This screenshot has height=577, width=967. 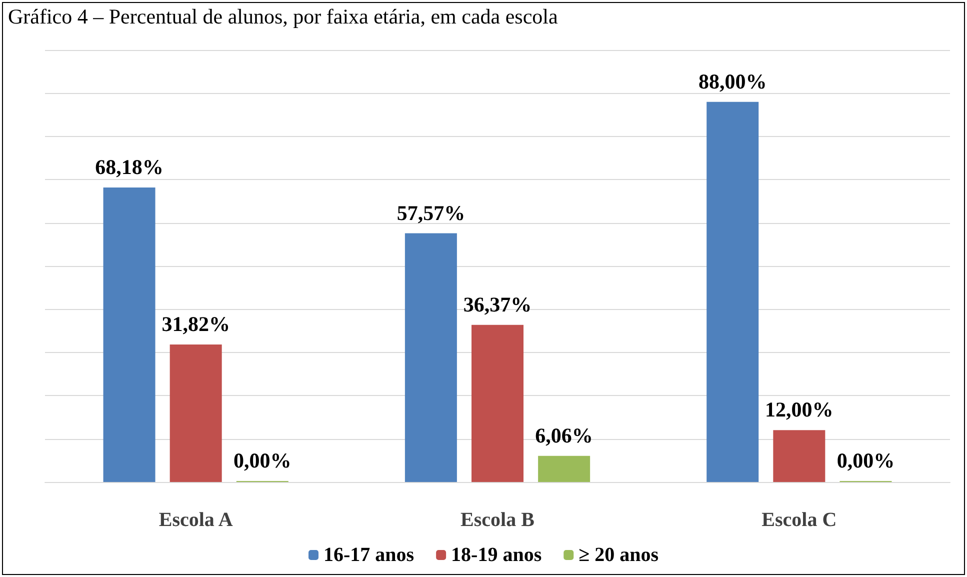 I want to click on data-label: 36,37%, so click(x=497, y=304).